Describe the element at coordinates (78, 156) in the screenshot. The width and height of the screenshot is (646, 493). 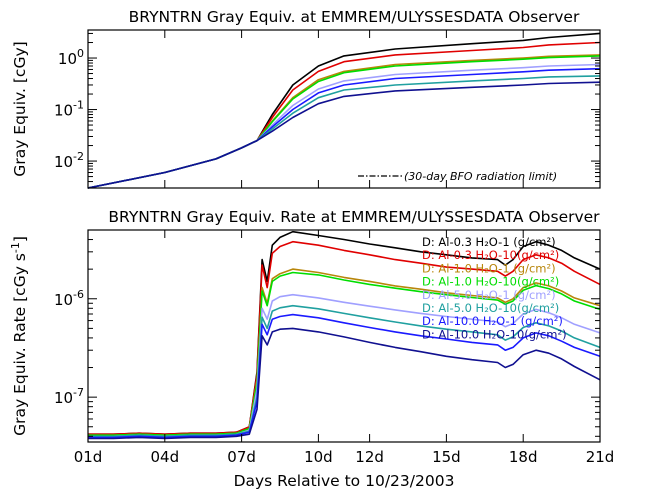
I see `tick-exponent: -2` at that location.